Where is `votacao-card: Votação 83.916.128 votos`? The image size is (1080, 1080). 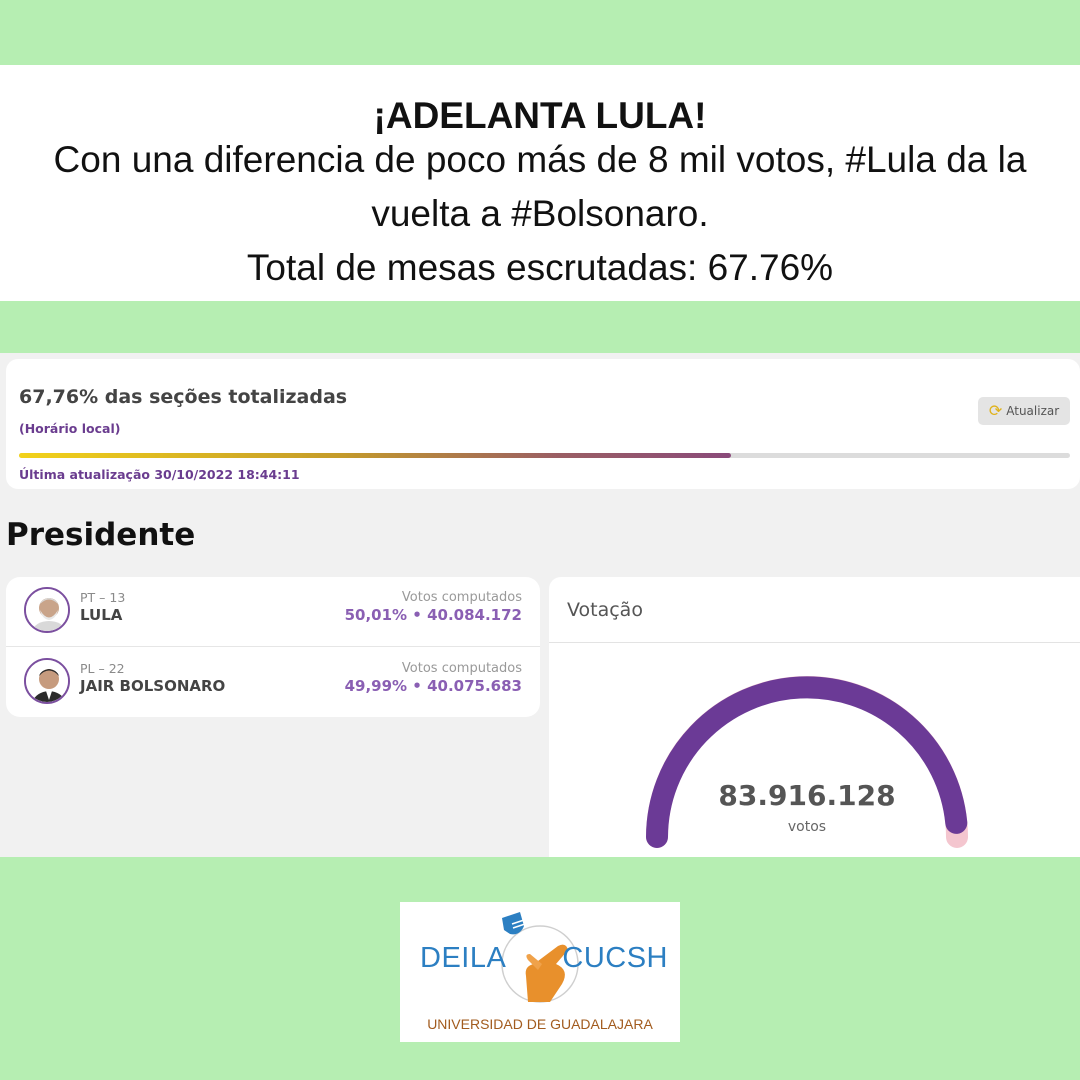 votacao-card: Votação 83.916.128 votos is located at coordinates (814, 717).